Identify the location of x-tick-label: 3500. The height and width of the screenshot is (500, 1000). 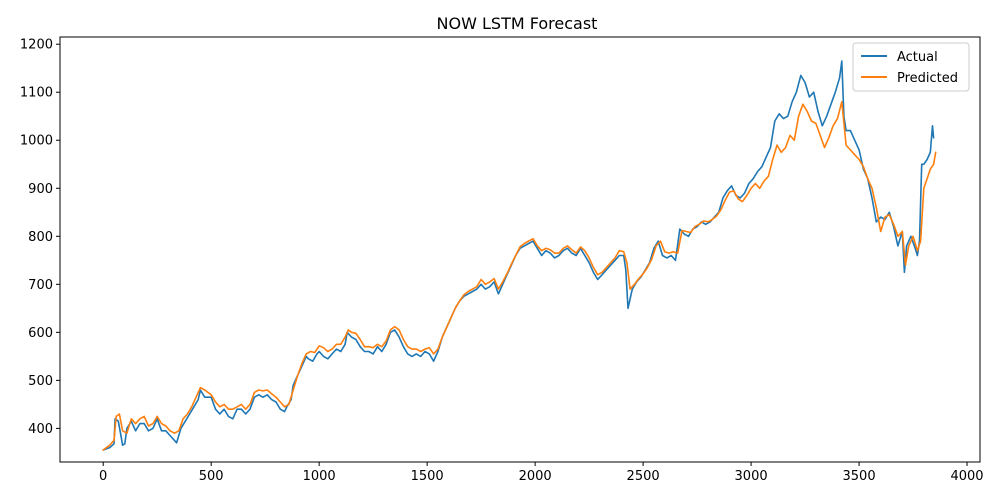
(859, 476).